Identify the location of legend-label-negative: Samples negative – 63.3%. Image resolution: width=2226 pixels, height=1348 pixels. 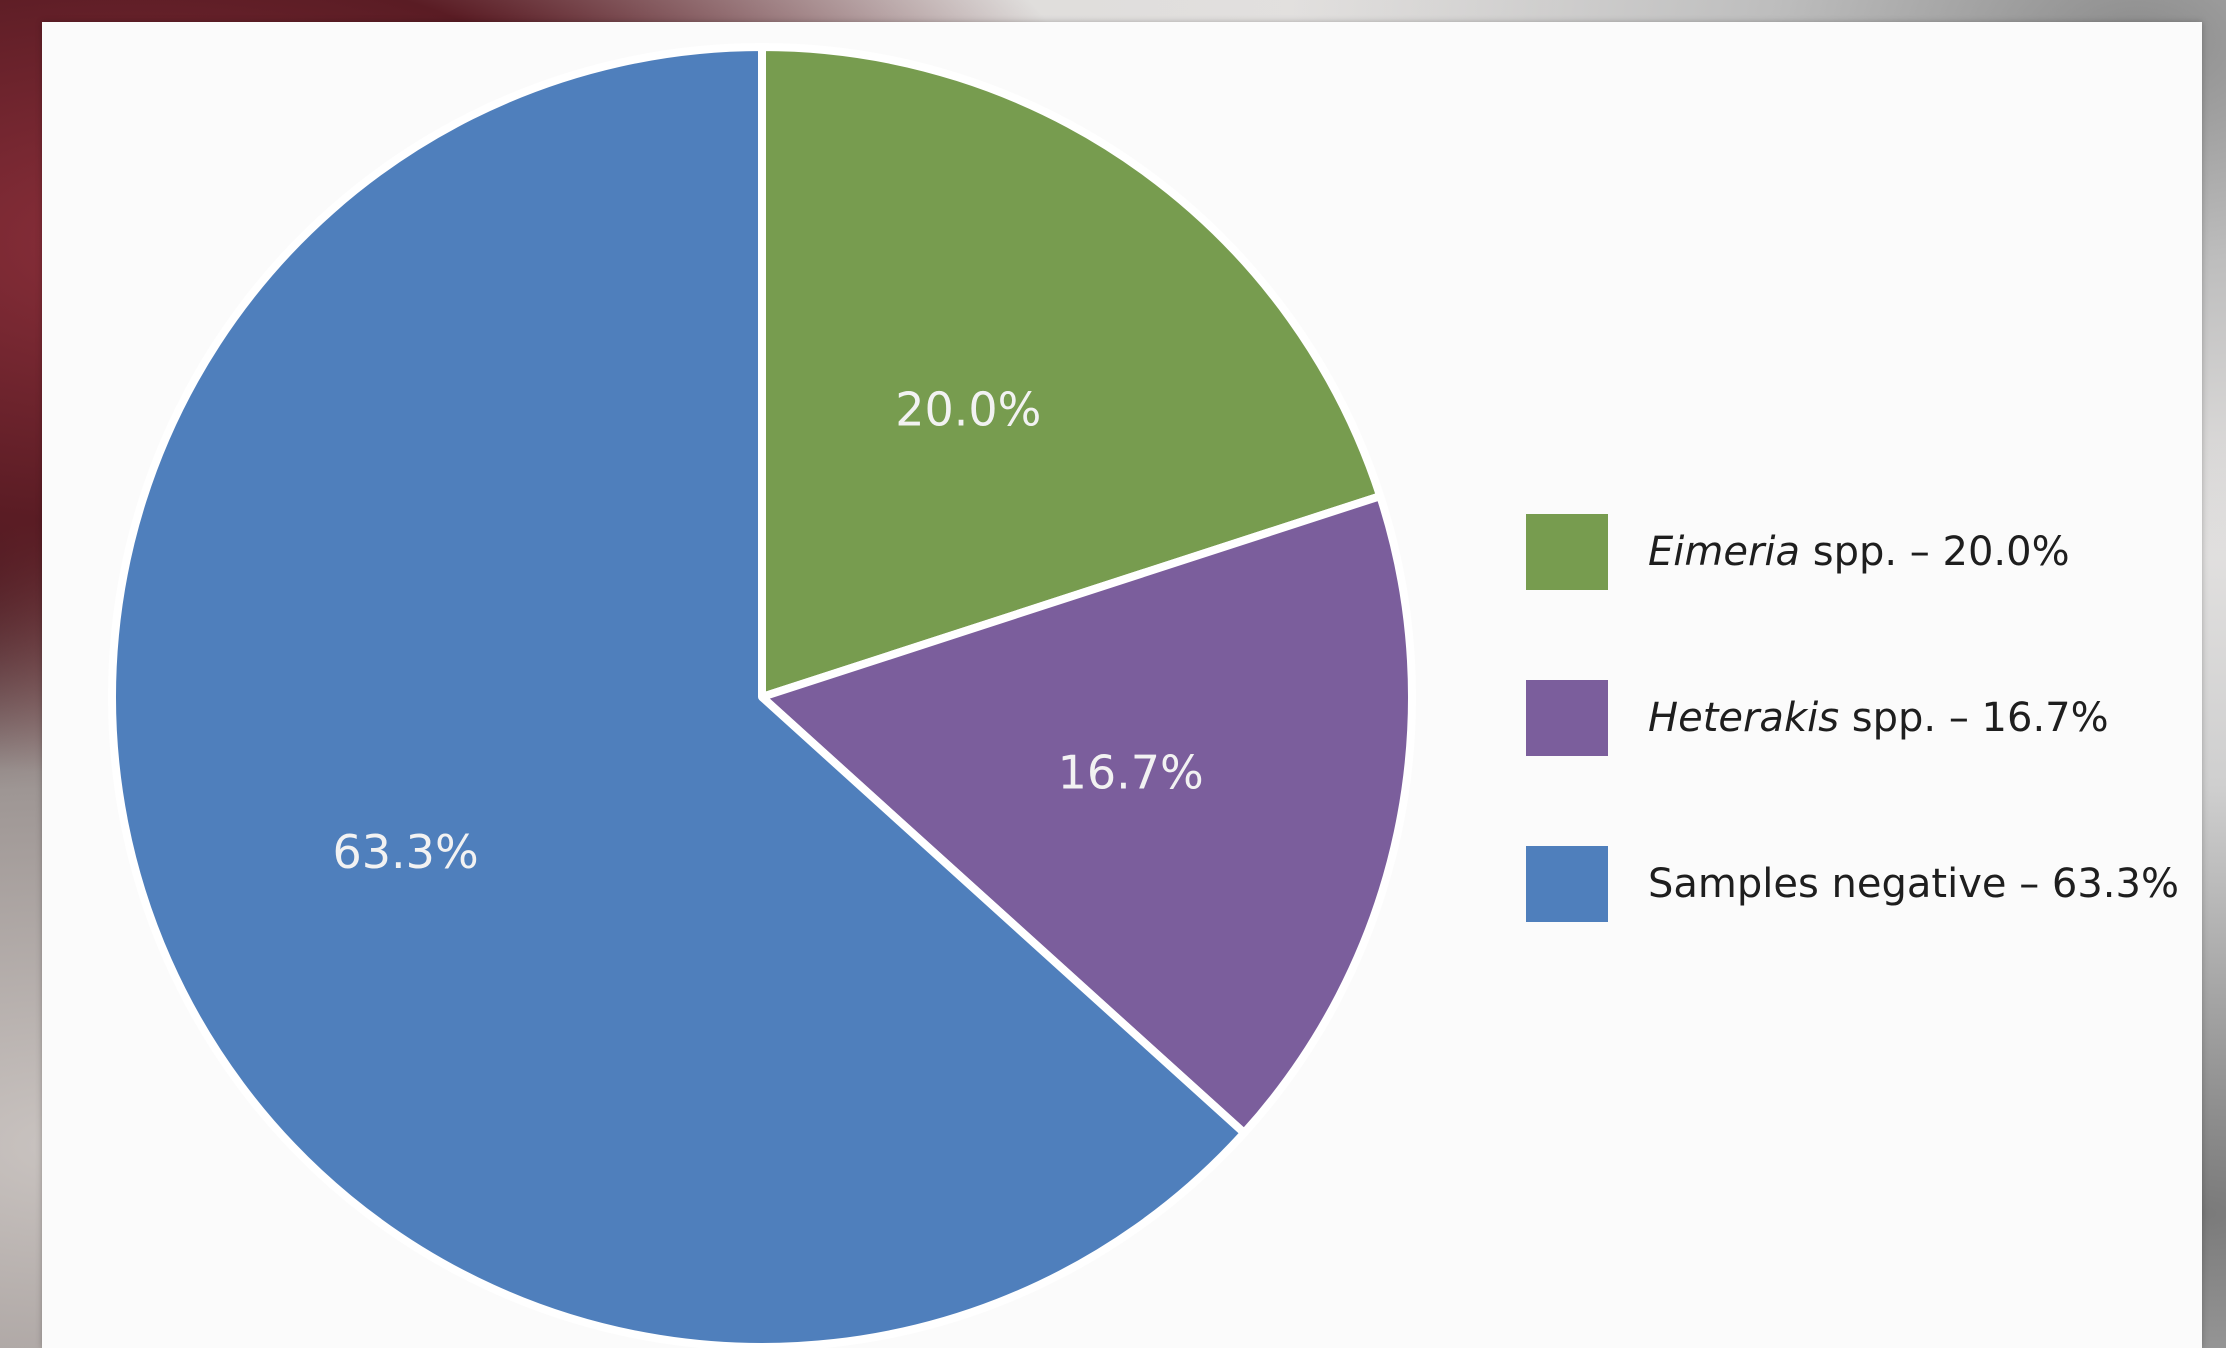
(1913, 884).